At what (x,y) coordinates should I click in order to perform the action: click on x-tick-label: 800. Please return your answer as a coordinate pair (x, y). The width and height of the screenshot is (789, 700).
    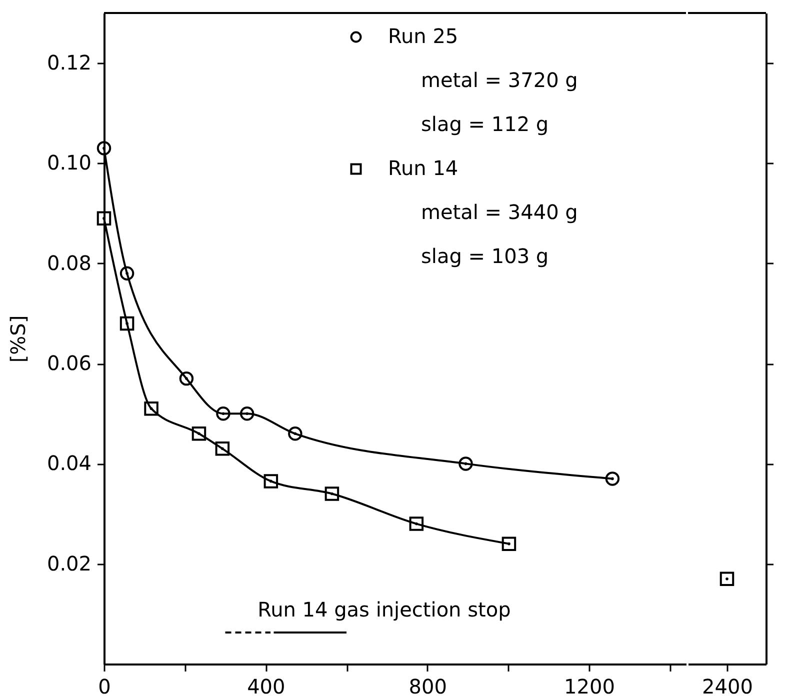
    Looking at the image, I should click on (427, 686).